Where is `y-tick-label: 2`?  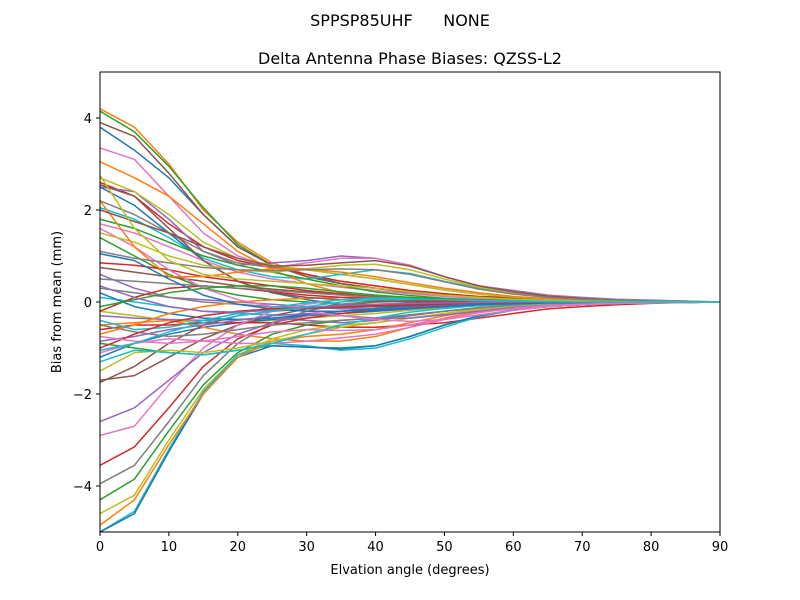 y-tick-label: 2 is located at coordinates (88, 211).